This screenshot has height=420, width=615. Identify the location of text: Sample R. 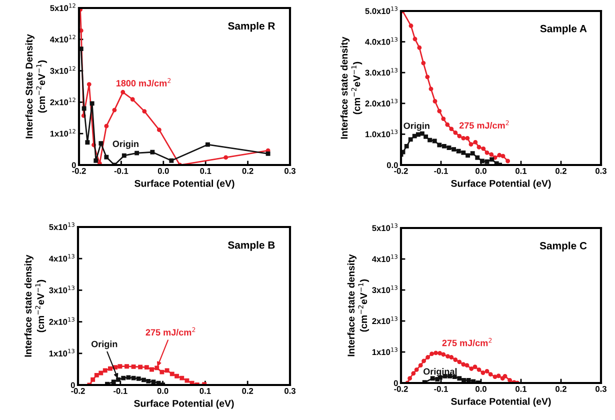
(252, 27).